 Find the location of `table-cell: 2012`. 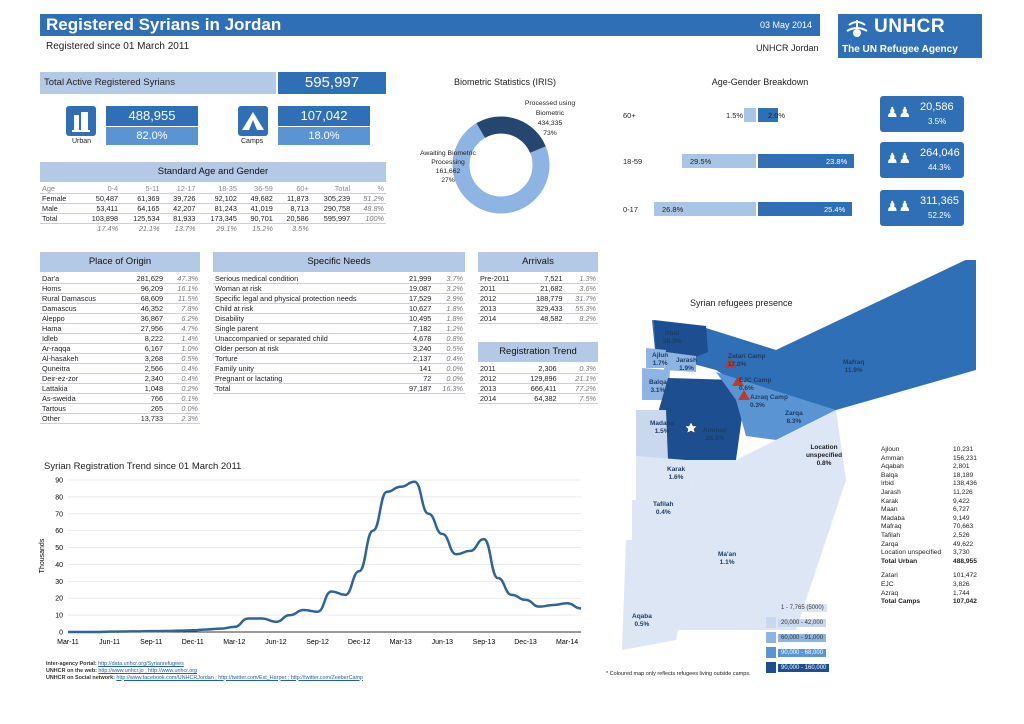

table-cell: 2012 is located at coordinates (501, 298).